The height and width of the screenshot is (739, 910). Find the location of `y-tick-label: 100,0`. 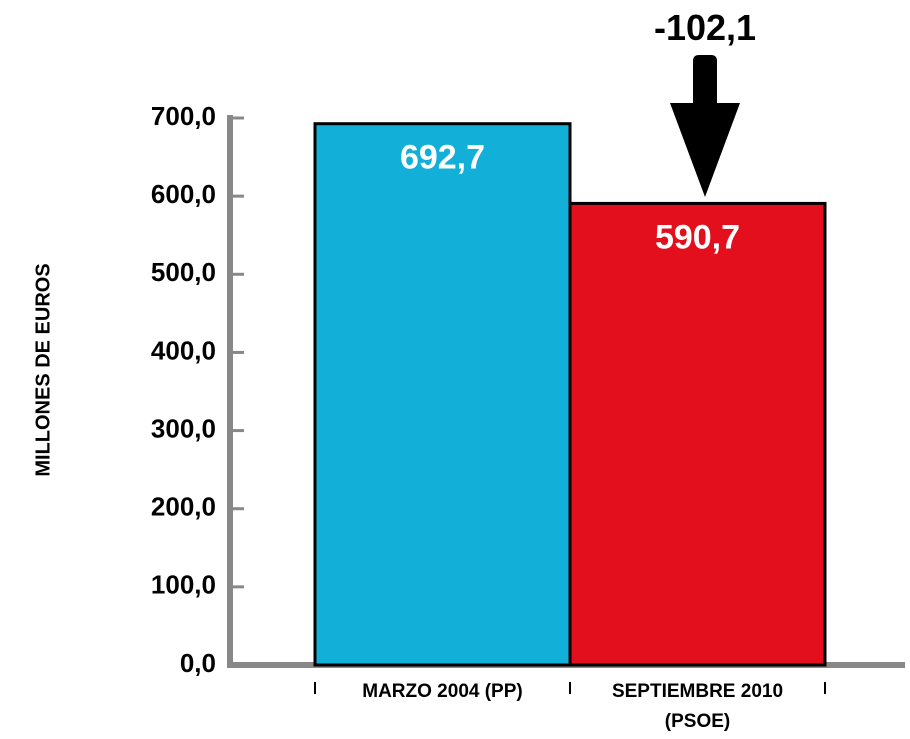

y-tick-label: 100,0 is located at coordinates (183, 585).